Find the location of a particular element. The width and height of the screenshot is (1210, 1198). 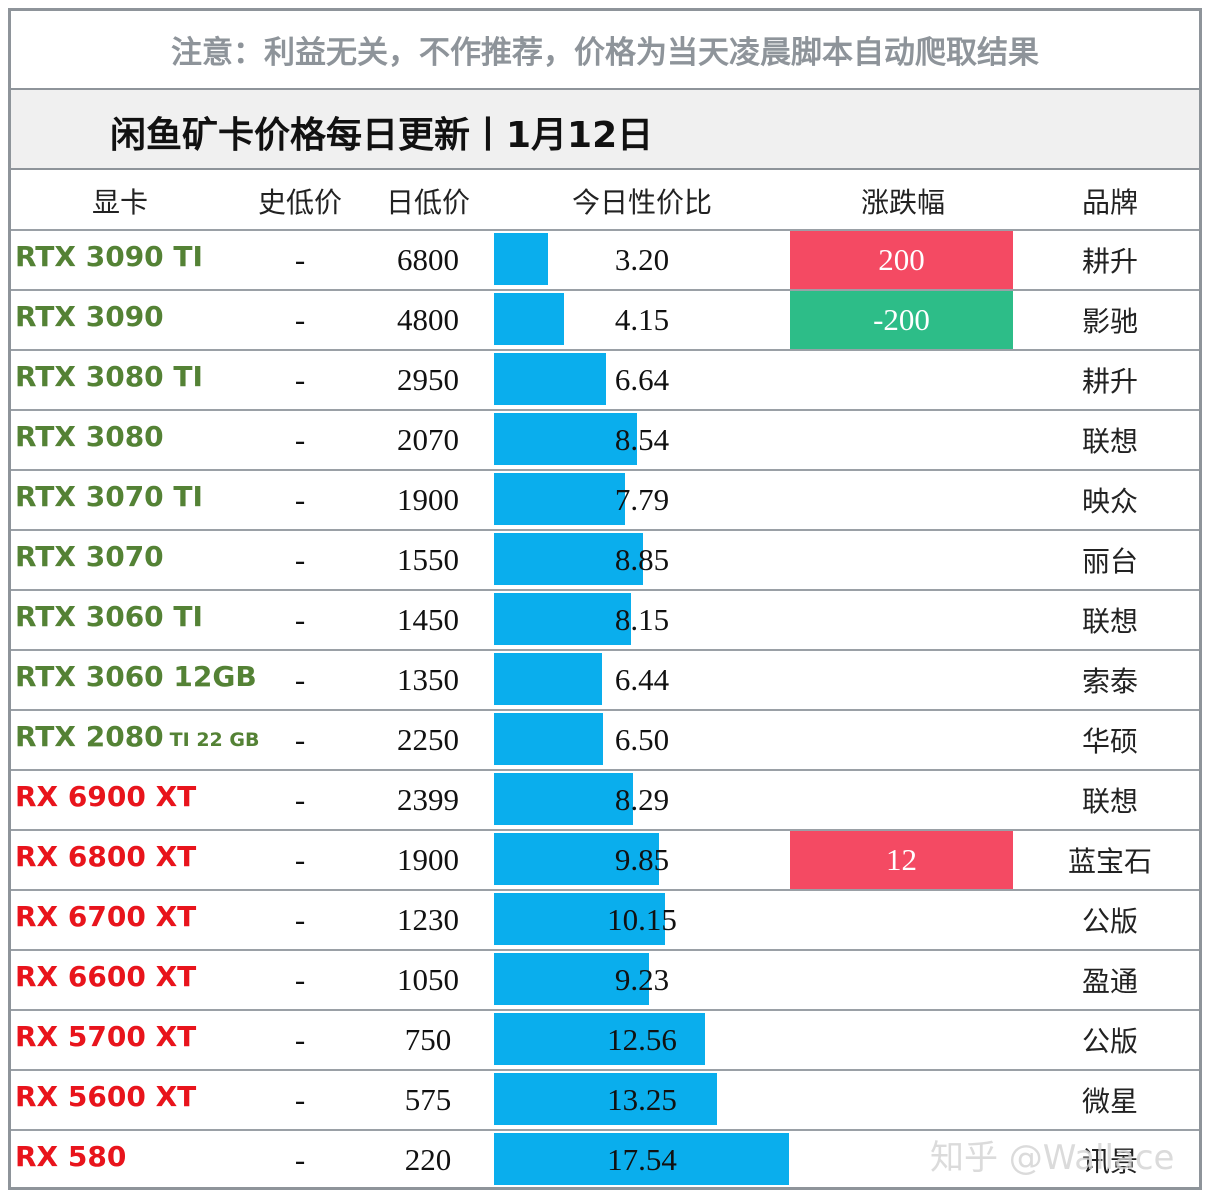

card-name-text: RX 6900 XT is located at coordinates (106, 796).